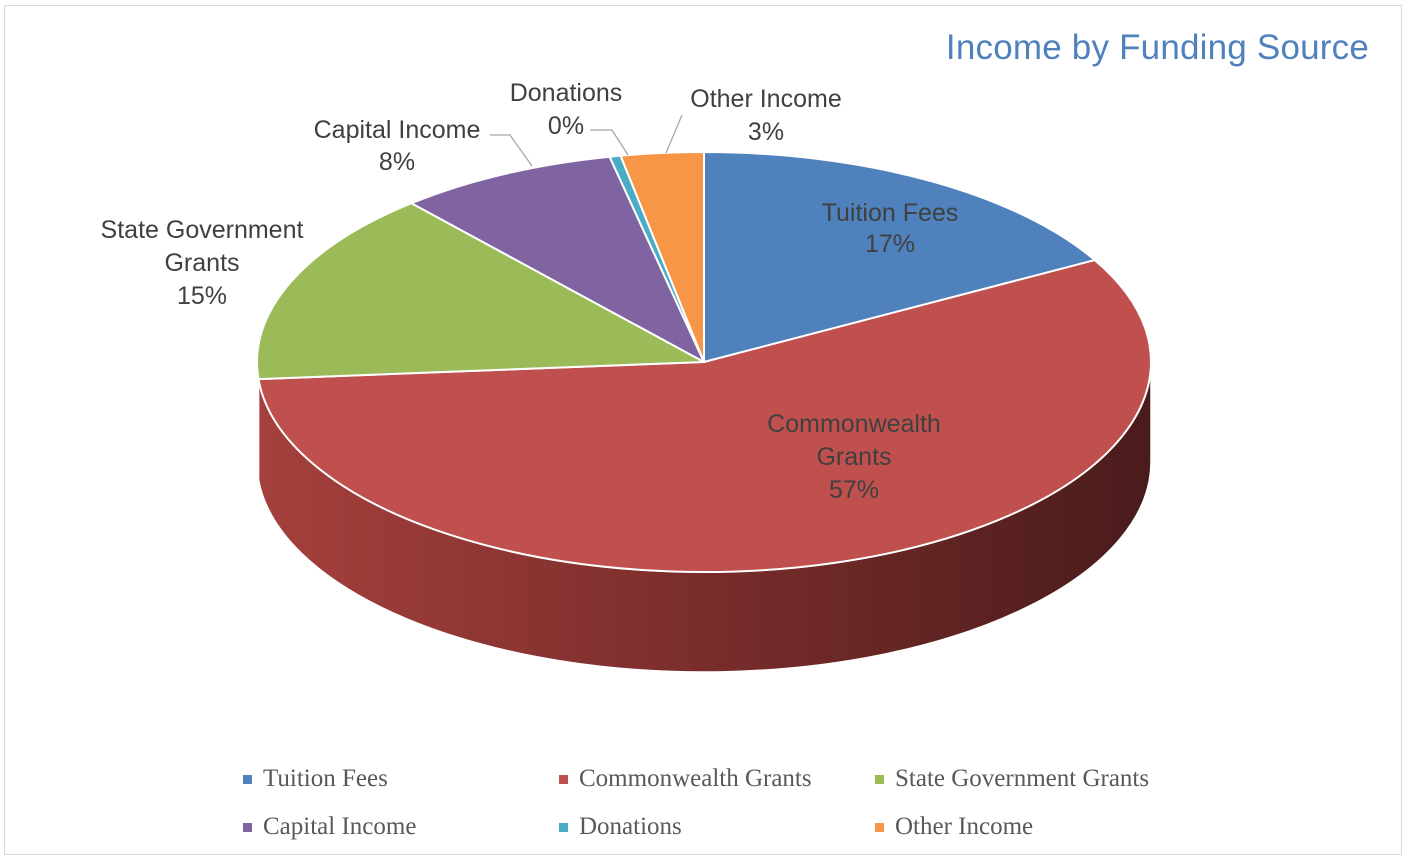 The height and width of the screenshot is (859, 1407). I want to click on slice-percent-capital-income: 8%, so click(397, 162).